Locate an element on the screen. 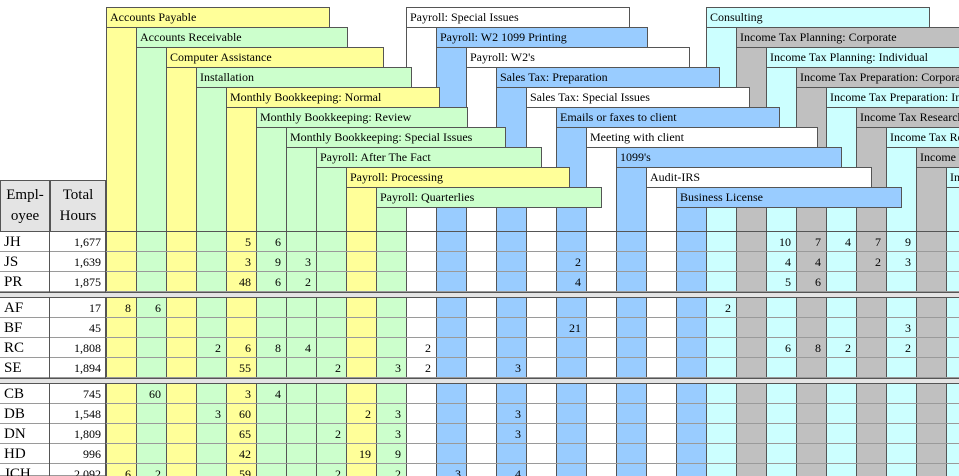 Image resolution: width=959 pixels, height=476 pixels. column-header: Emails or faxes to client is located at coordinates (668, 117).